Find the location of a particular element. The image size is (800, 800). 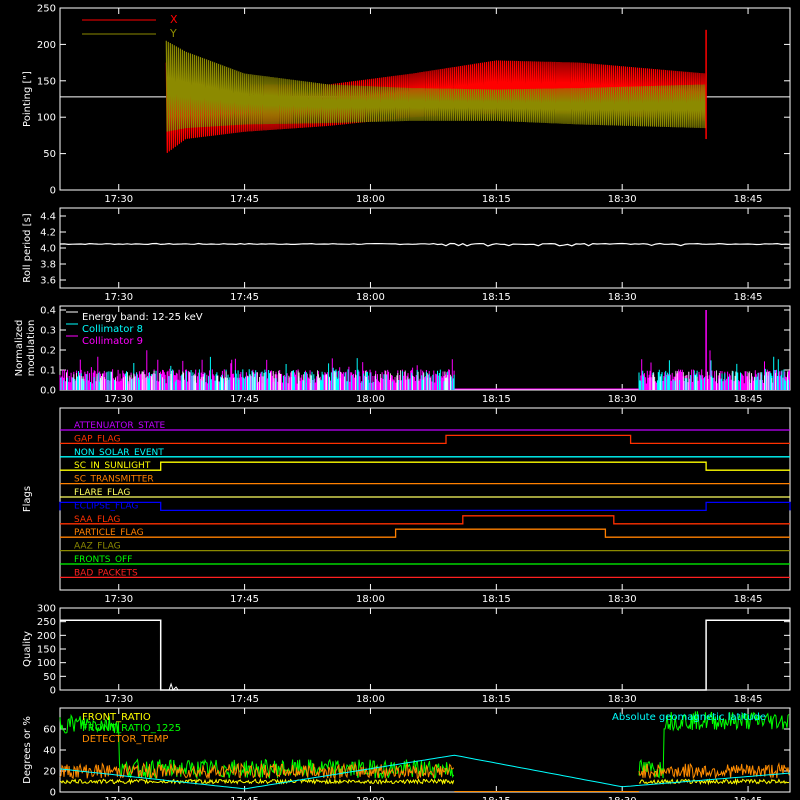

flag-label: FRONTS_OFF is located at coordinates (103, 560).